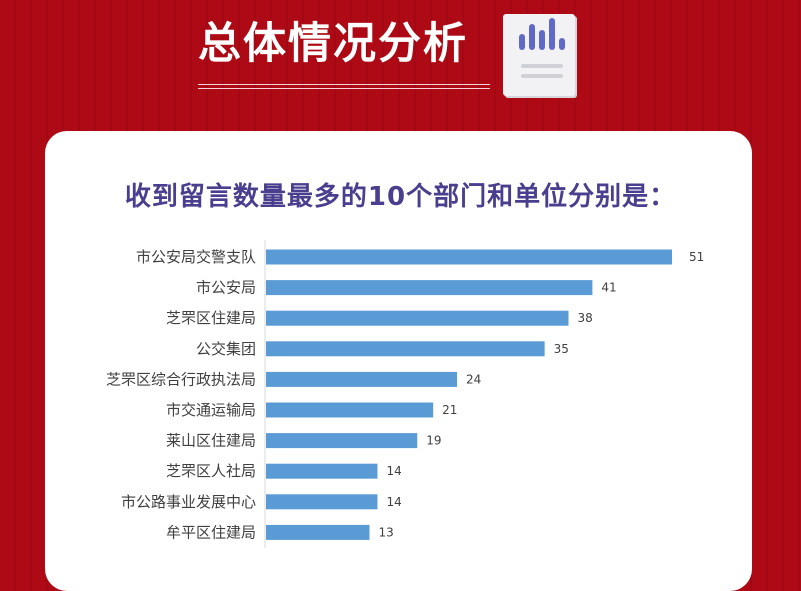 Image resolution: width=801 pixels, height=591 pixels. I want to click on category-label: 牟平区住建局, so click(211, 532).